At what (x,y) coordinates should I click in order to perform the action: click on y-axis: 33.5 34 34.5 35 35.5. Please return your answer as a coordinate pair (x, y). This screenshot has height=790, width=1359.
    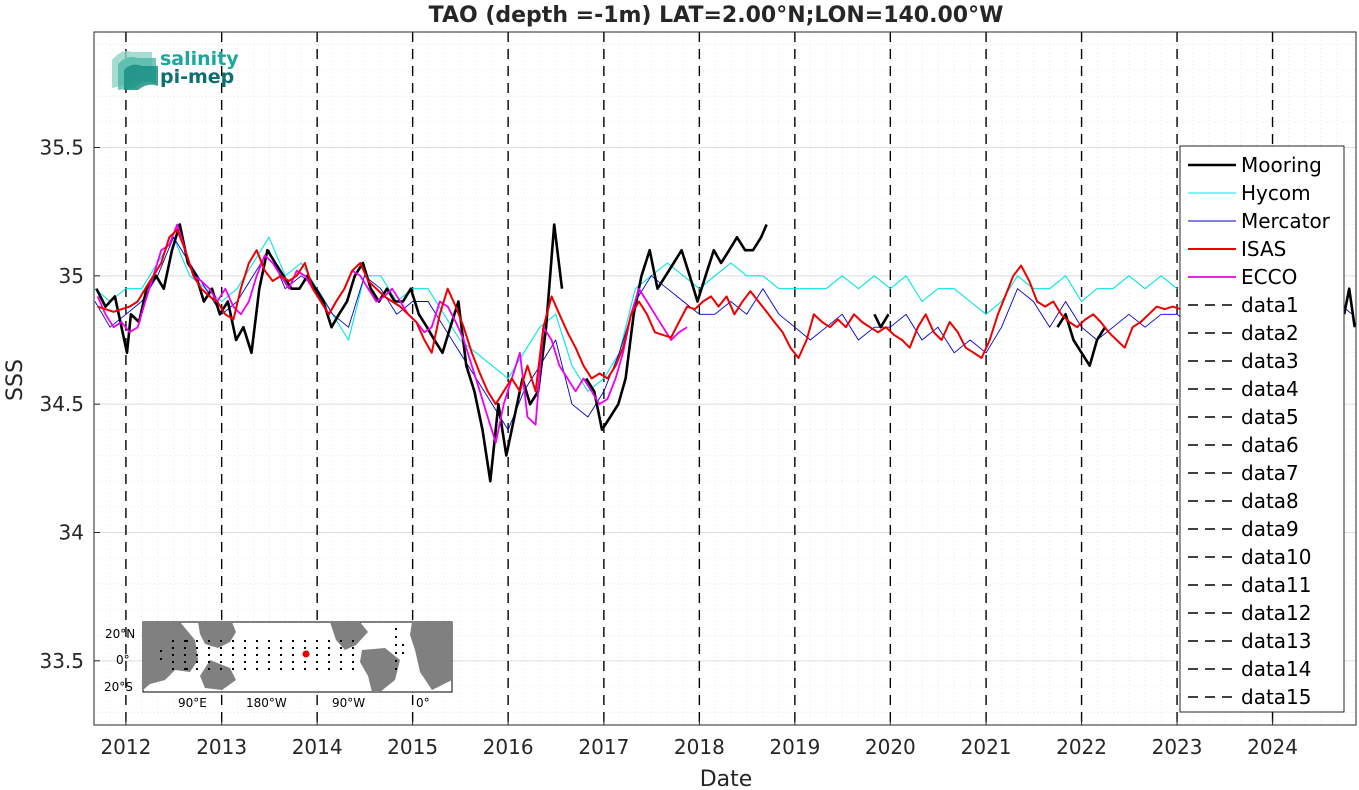
    Looking at the image, I should click on (69, 404).